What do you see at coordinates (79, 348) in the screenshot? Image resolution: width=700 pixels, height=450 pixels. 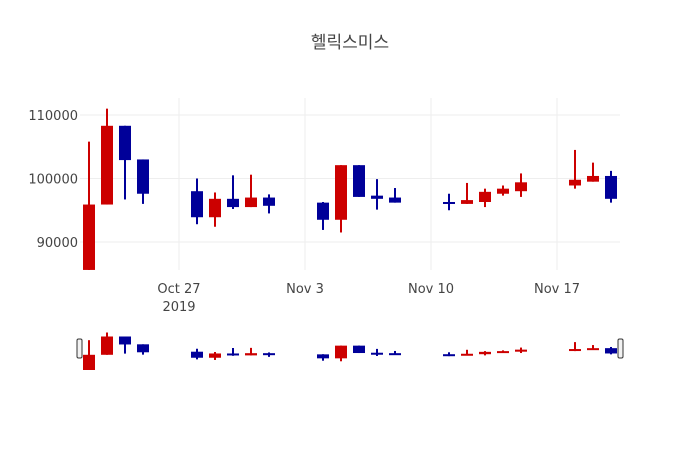 I see `range-slider-left-handle` at bounding box center [79, 348].